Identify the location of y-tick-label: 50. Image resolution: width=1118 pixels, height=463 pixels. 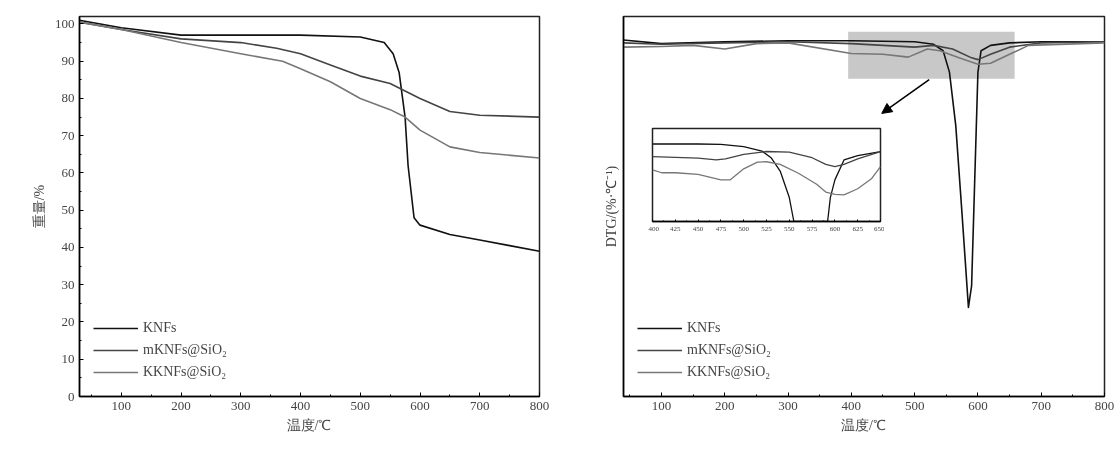
(68, 210).